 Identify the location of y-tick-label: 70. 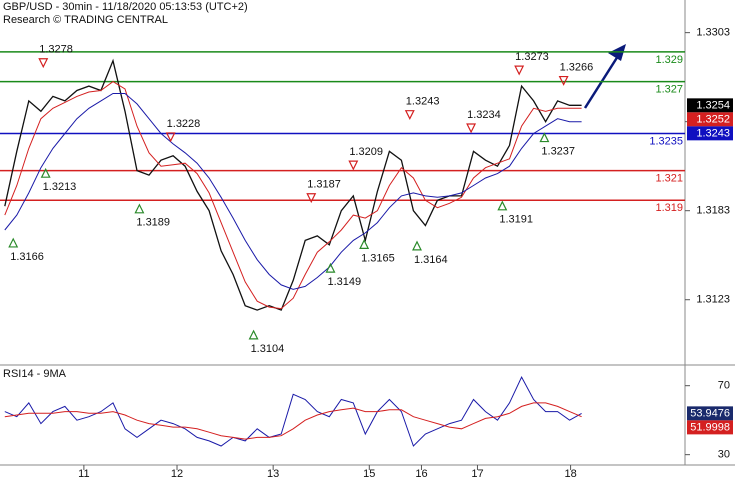
(724, 386).